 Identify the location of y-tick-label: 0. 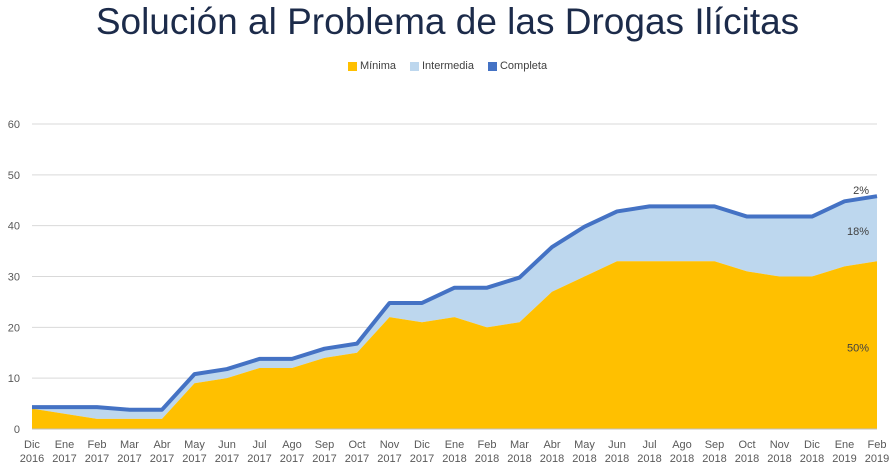
(17, 430).